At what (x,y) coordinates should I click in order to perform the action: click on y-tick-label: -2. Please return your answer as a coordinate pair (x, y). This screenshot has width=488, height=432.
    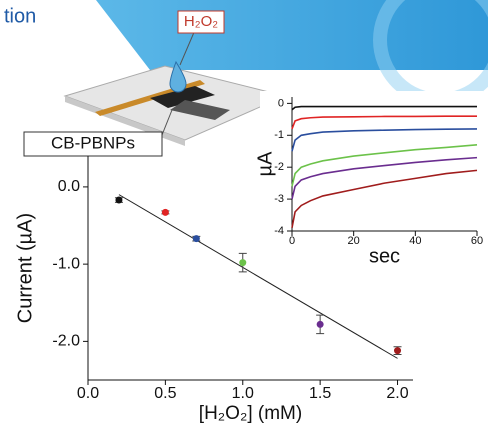
    Looking at the image, I should click on (279, 167).